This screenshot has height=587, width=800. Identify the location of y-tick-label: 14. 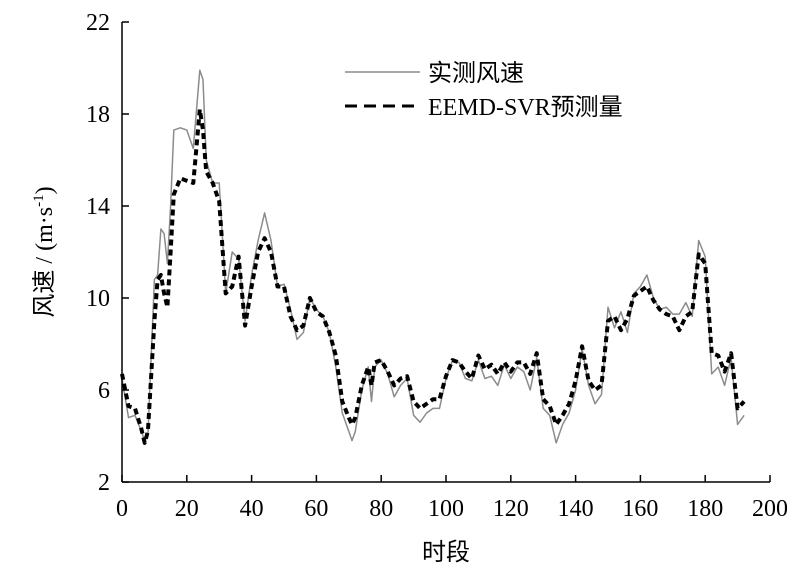
(98, 207).